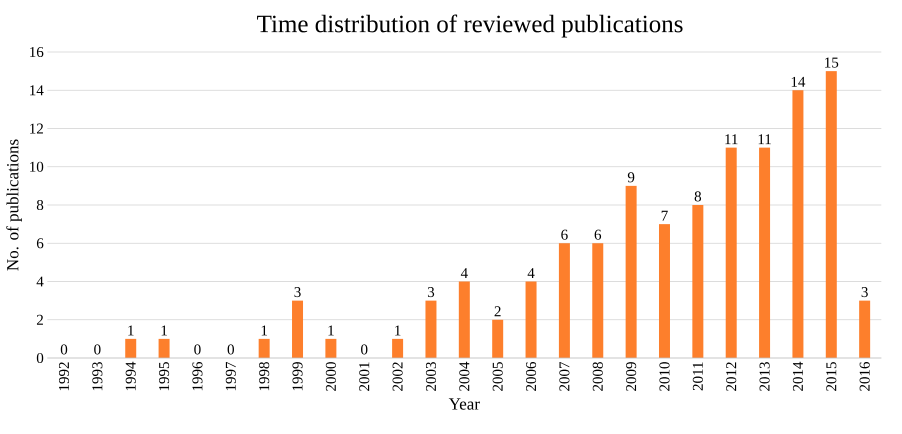  Describe the element at coordinates (297, 376) in the screenshot. I see `x-tick-label: 1999` at that location.